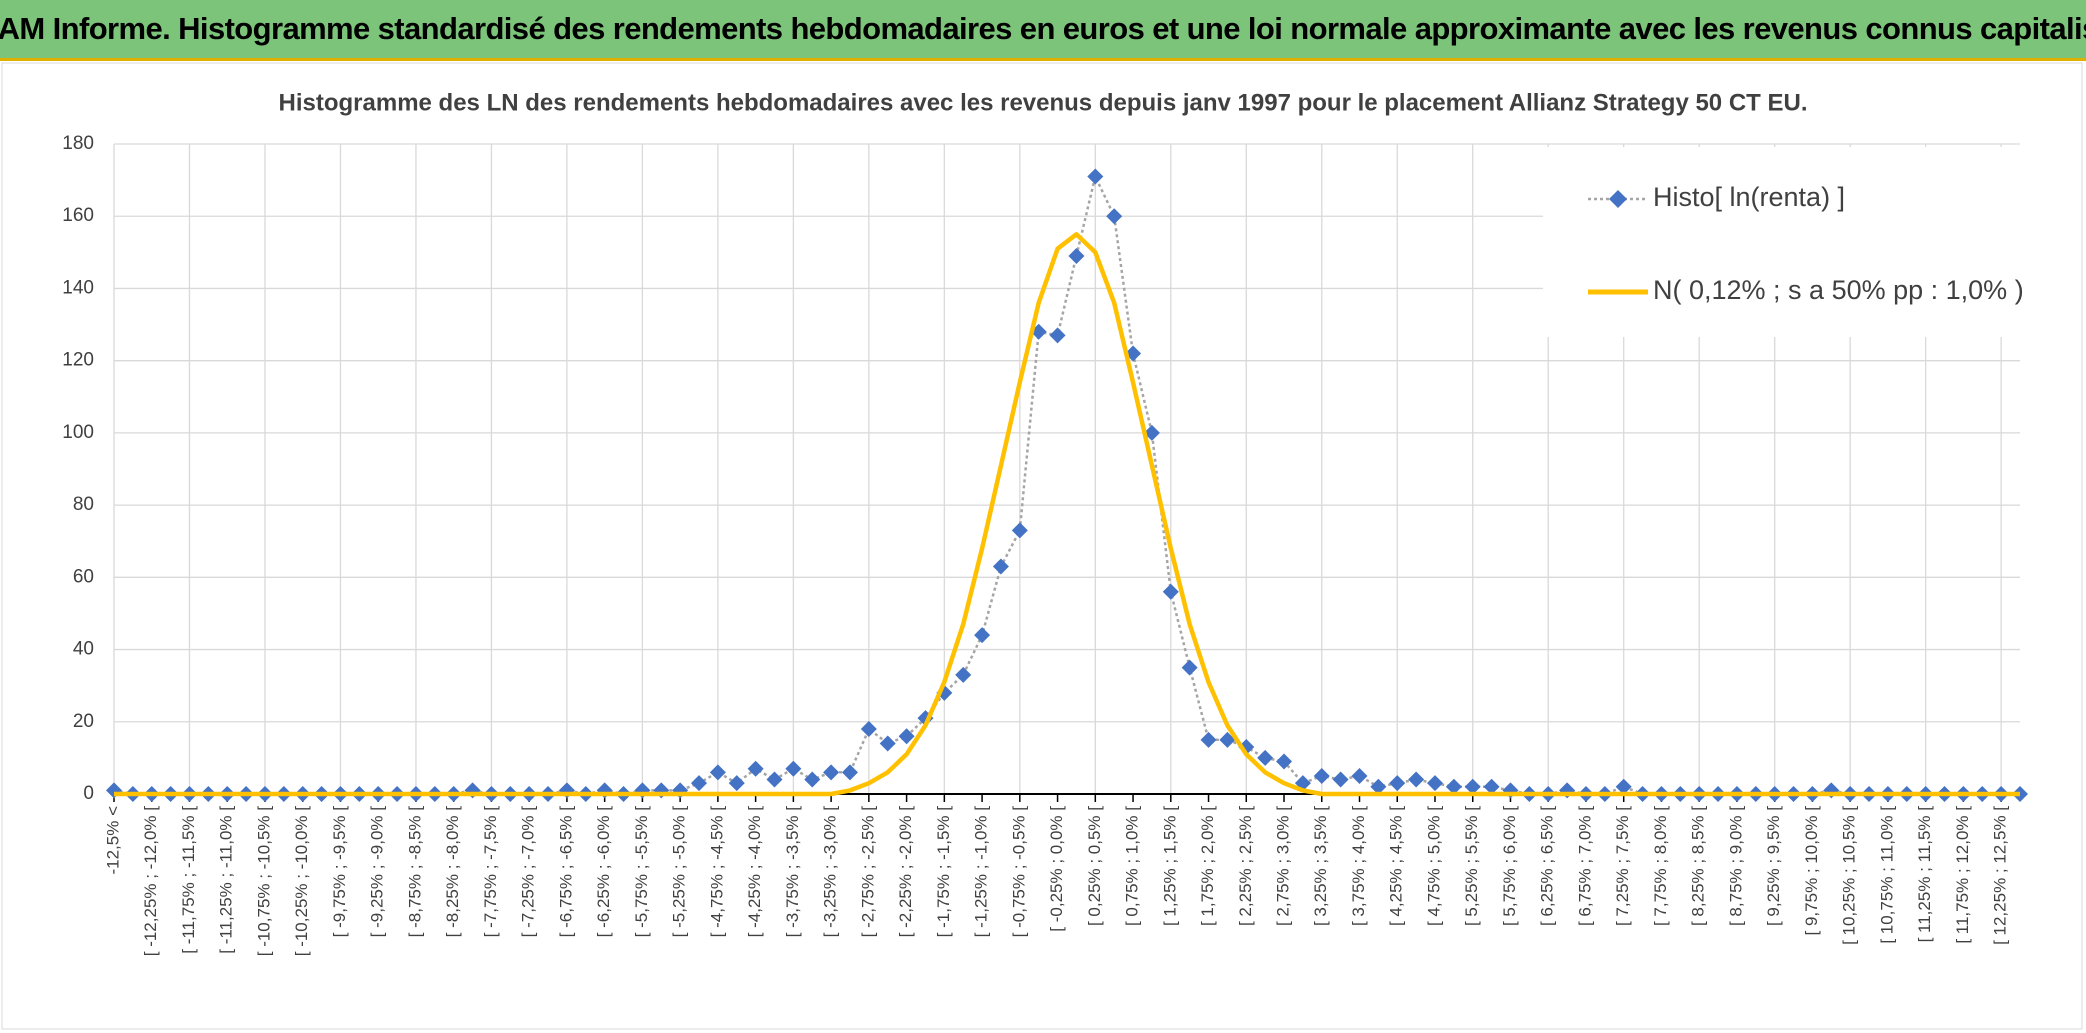 The height and width of the screenshot is (1033, 2086). I want to click on y-tick-label: 100, so click(78, 432).